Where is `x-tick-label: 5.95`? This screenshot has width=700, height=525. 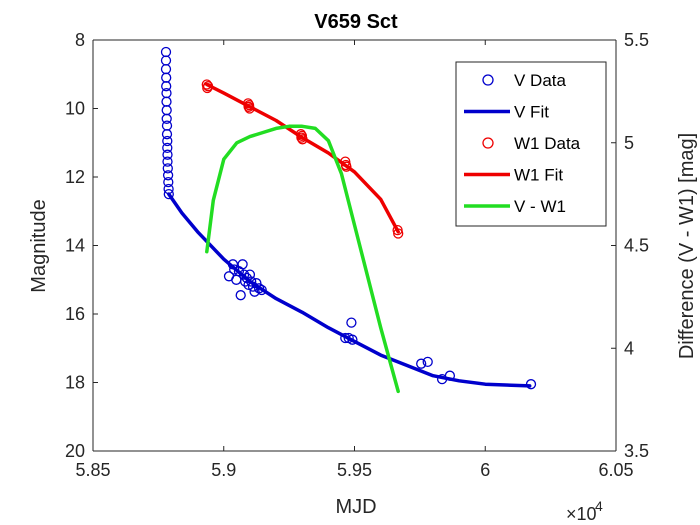 x-tick-label: 5.95 is located at coordinates (354, 470).